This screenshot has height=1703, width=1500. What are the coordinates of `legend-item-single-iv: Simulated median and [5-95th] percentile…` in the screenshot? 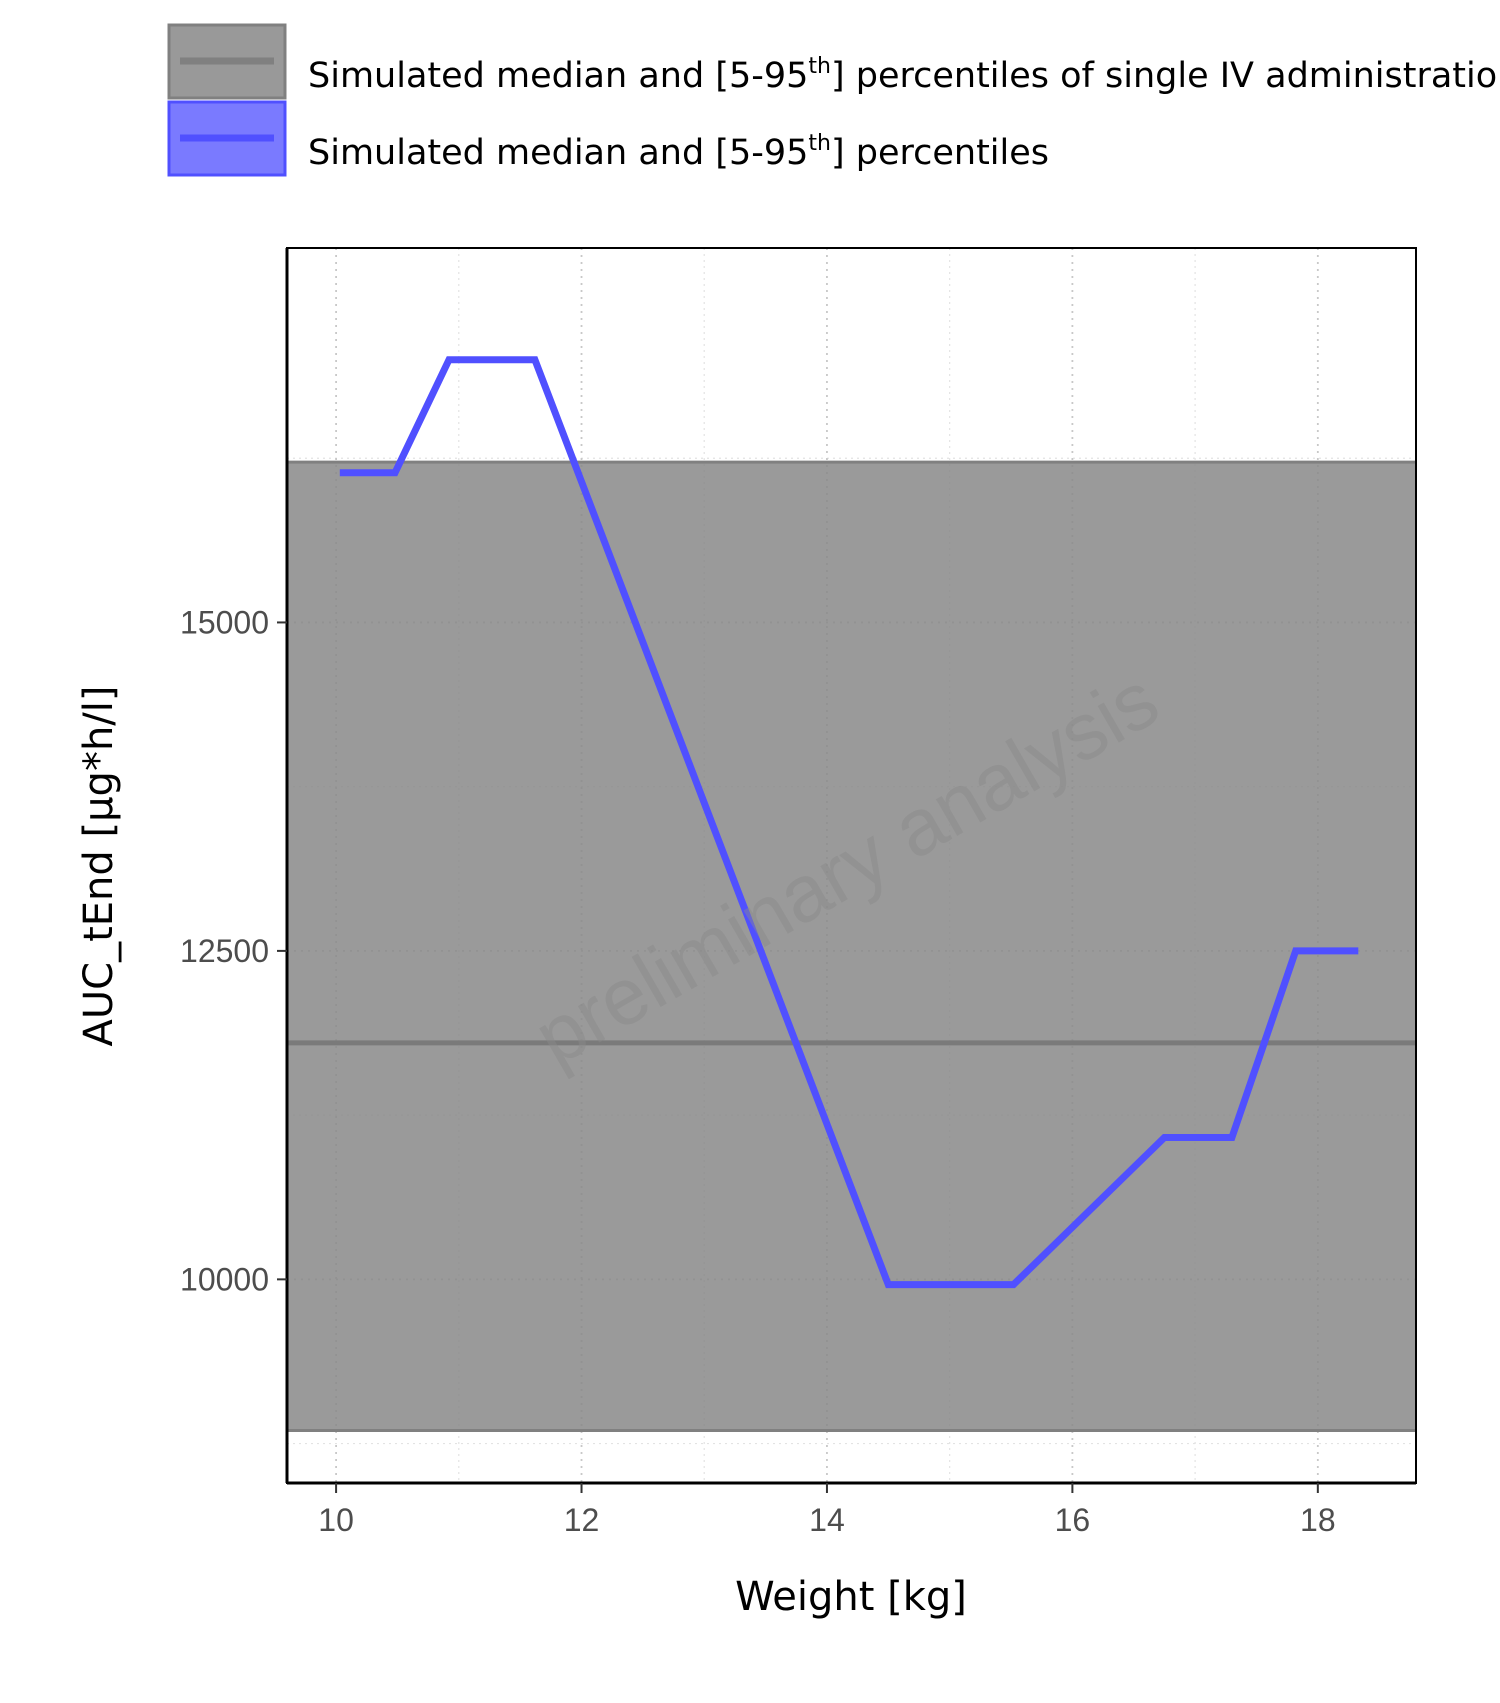 It's located at (833, 61).